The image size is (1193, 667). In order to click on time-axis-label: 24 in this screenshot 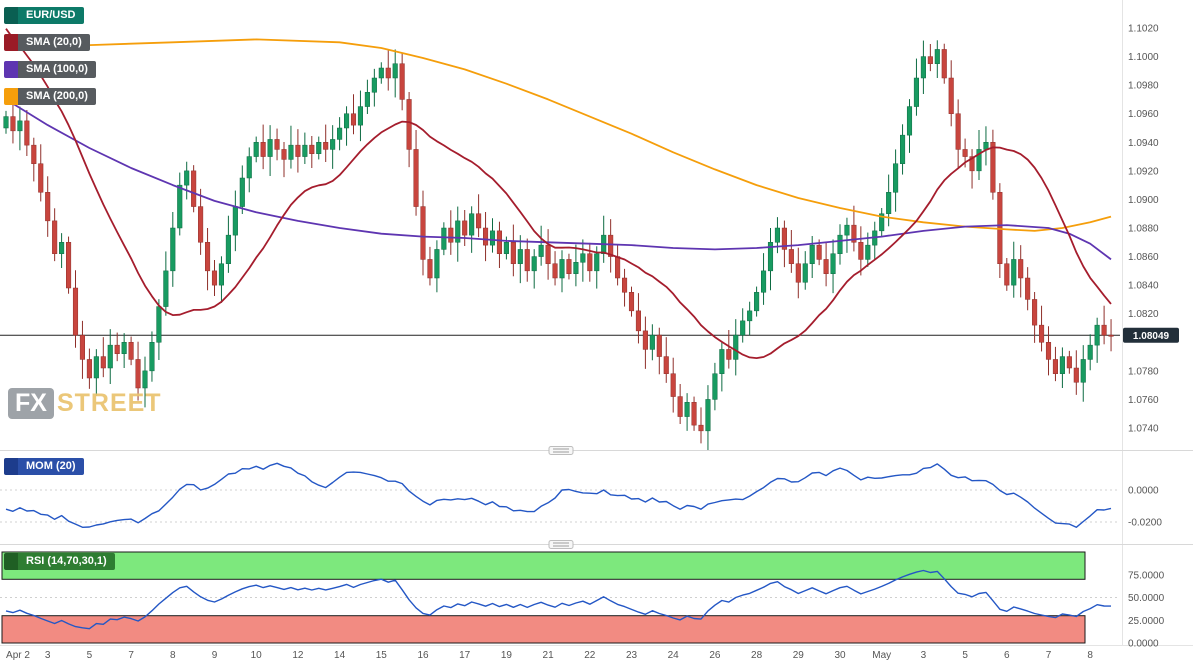, I will do `click(674, 655)`.